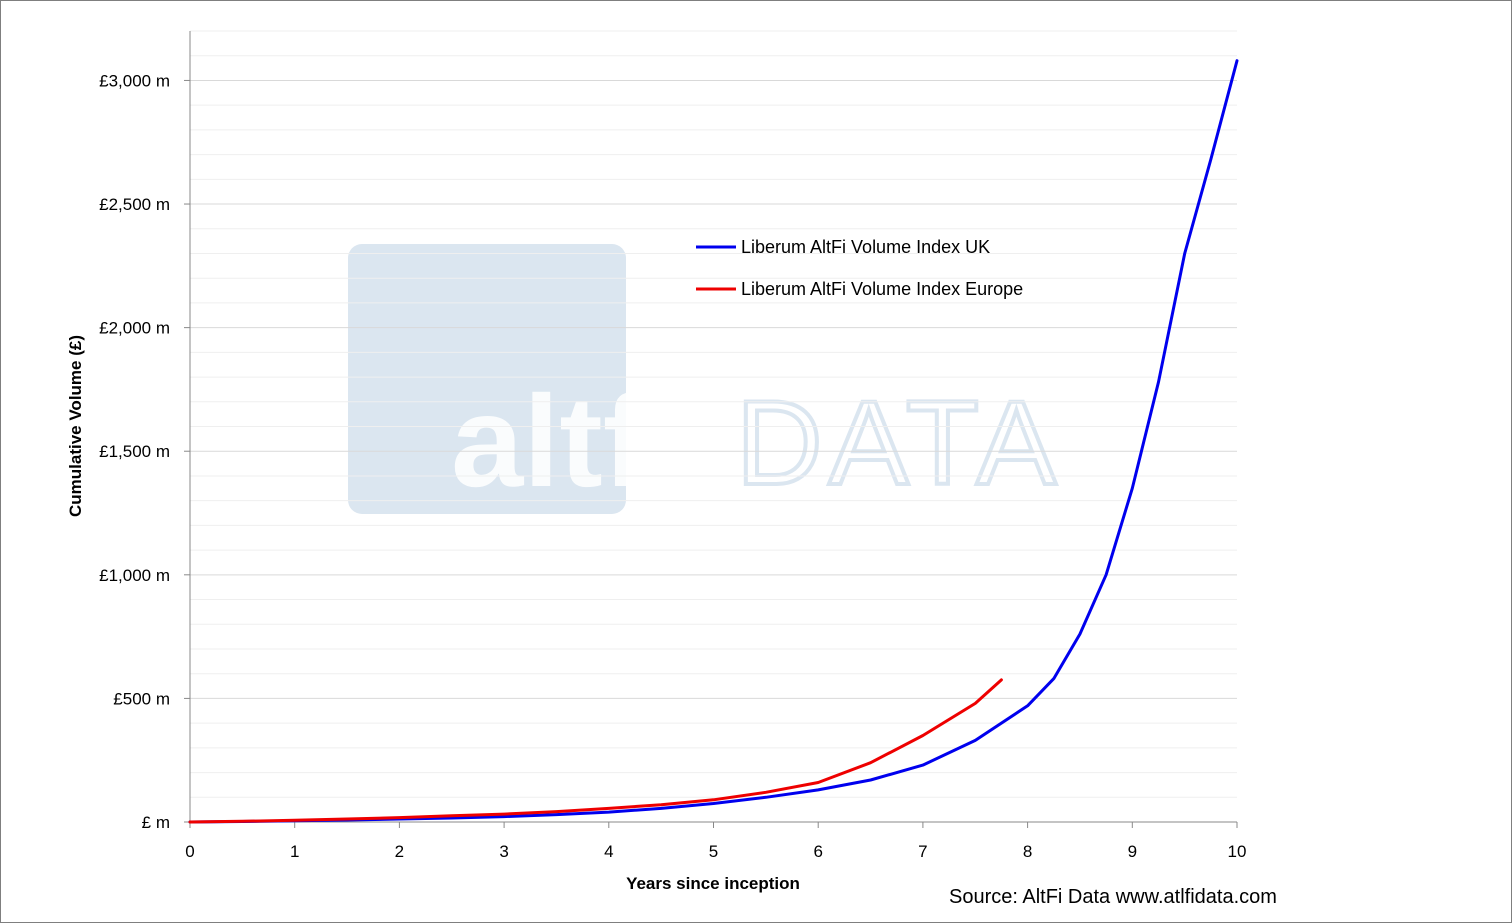 The image size is (1512, 924). I want to click on y-axis-title: Cumulative Volume (£), so click(75, 426).